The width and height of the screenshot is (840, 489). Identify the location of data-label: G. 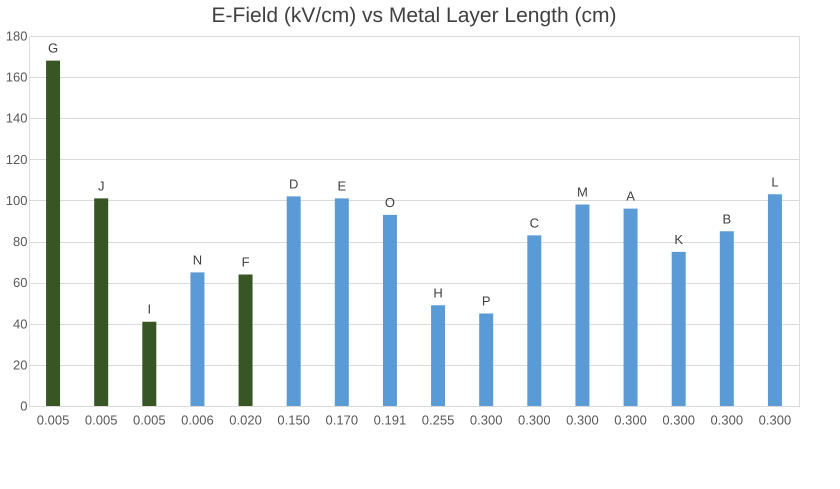
(53, 48).